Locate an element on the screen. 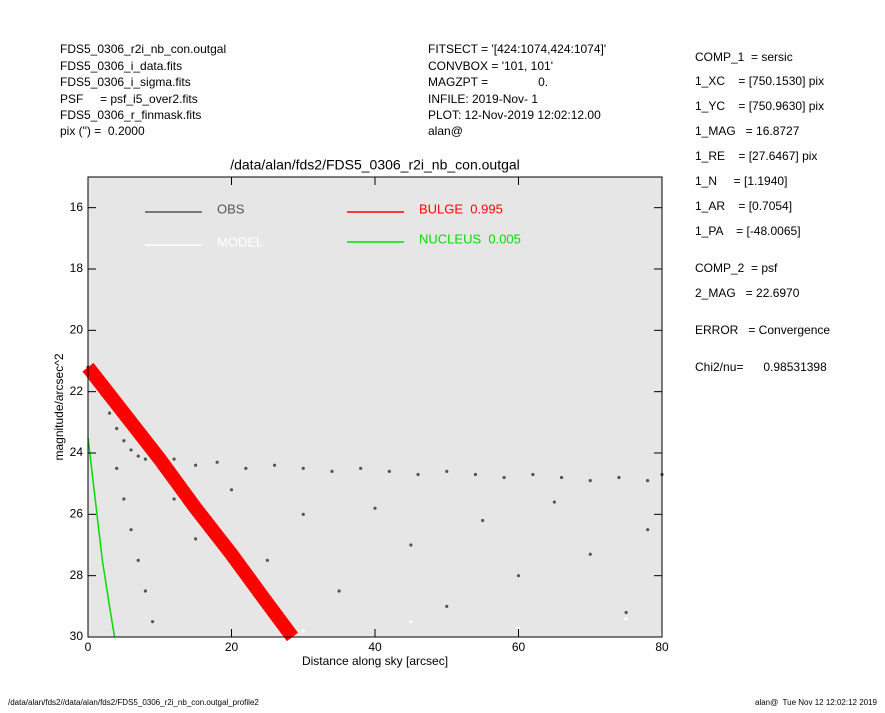 This screenshot has width=885, height=713. panel-line: 1_AR = [0.7054] is located at coordinates (743, 206).